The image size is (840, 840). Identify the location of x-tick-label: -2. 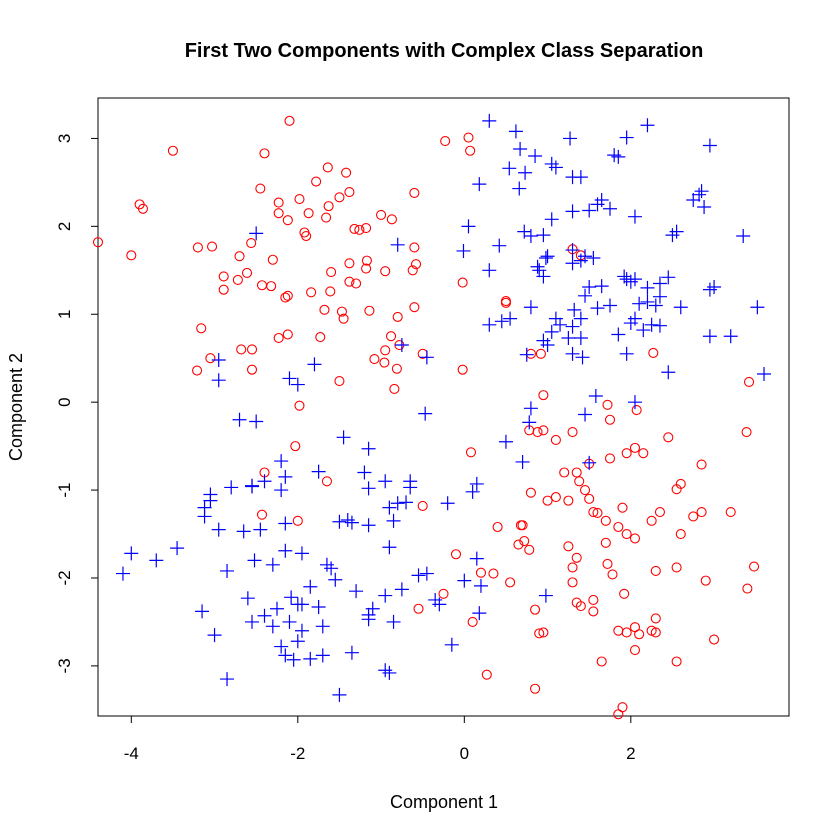
(297, 753).